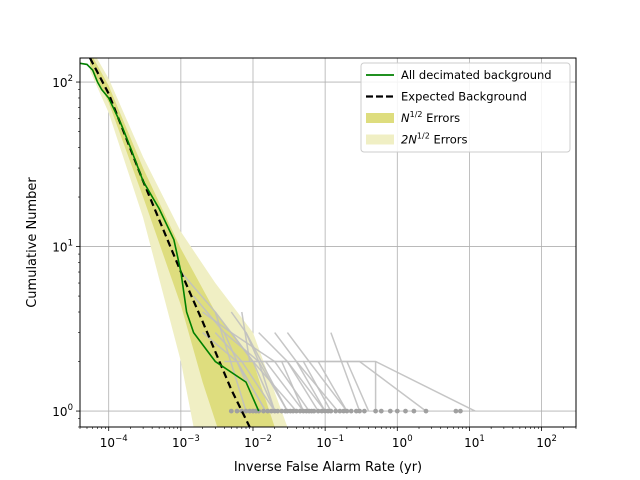  What do you see at coordinates (62, 82) in the screenshot?
I see `y-tick-label-2: 10²` at bounding box center [62, 82].